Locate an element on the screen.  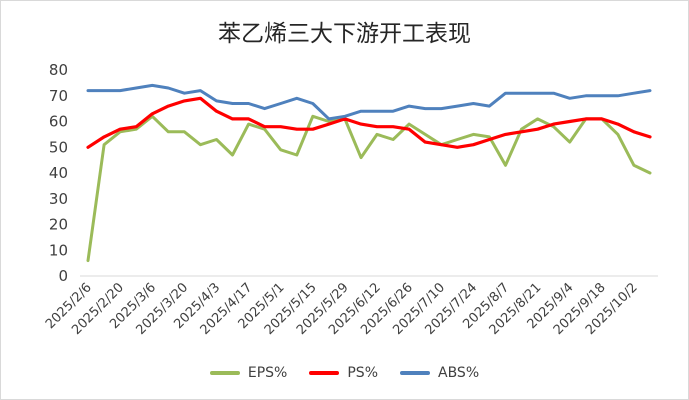
y-tick-label: 60 is located at coordinates (58, 122).